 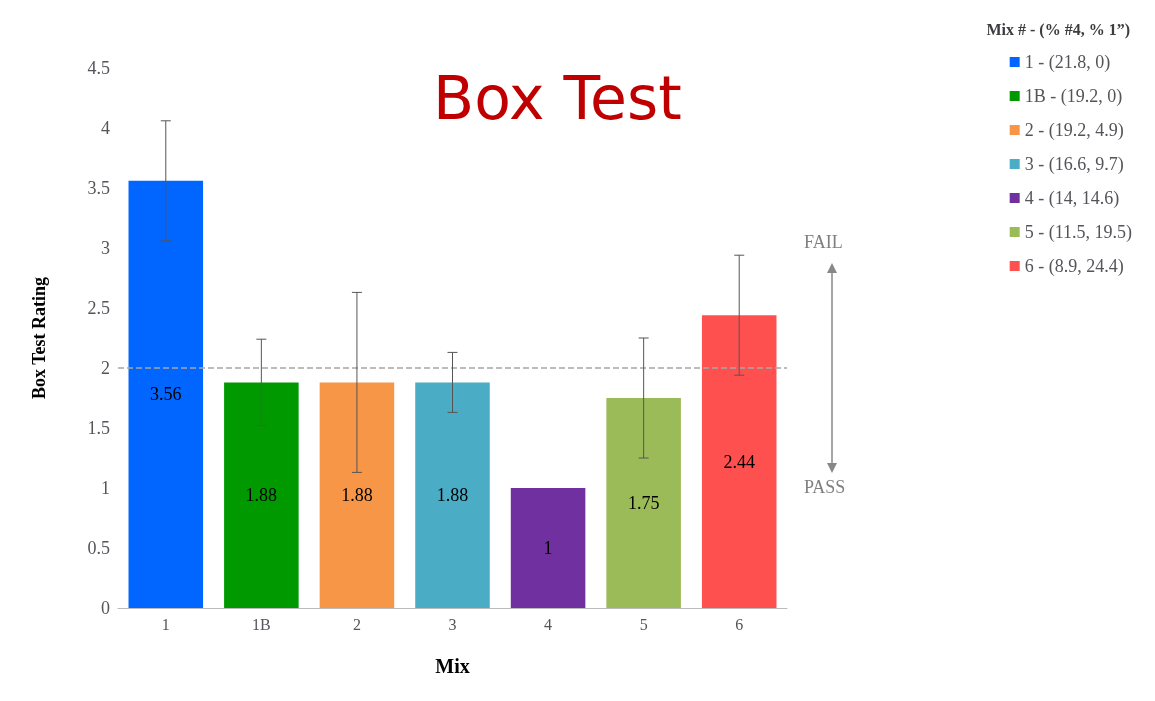 What do you see at coordinates (452, 666) in the screenshot?
I see `x-axis-title: Mix` at bounding box center [452, 666].